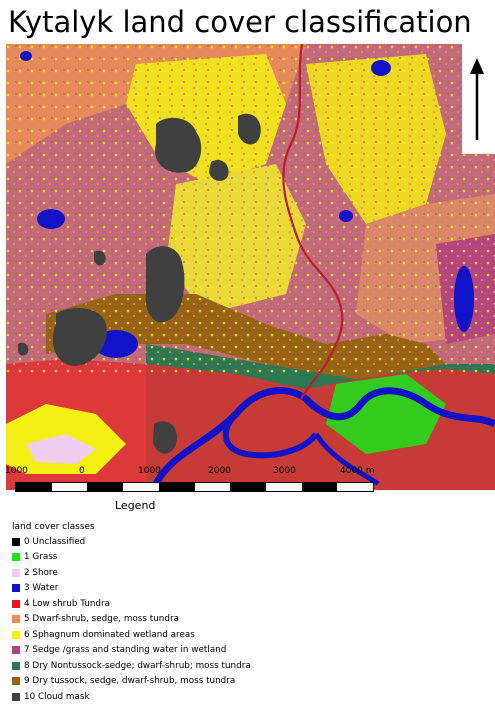  Describe the element at coordinates (131, 697) in the screenshot. I see `legend-item: 10 Cloud mask` at that location.